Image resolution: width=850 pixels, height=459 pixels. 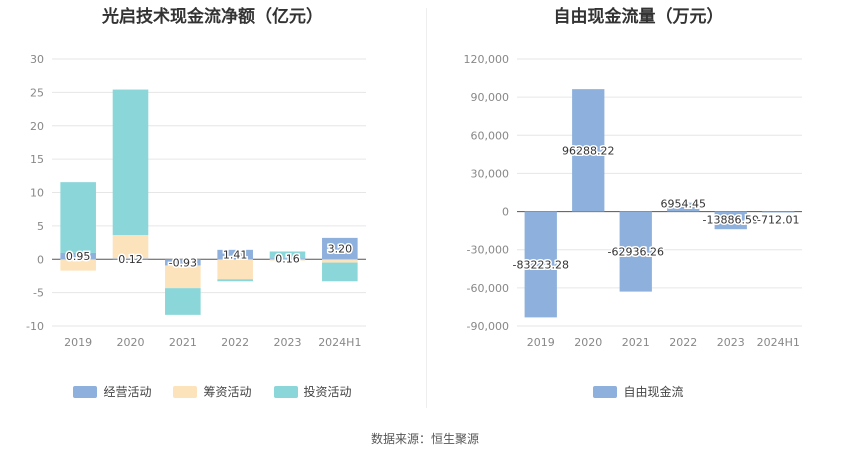 What do you see at coordinates (340, 272) in the screenshot?
I see `bar-投资活动-2024H1` at bounding box center [340, 272].